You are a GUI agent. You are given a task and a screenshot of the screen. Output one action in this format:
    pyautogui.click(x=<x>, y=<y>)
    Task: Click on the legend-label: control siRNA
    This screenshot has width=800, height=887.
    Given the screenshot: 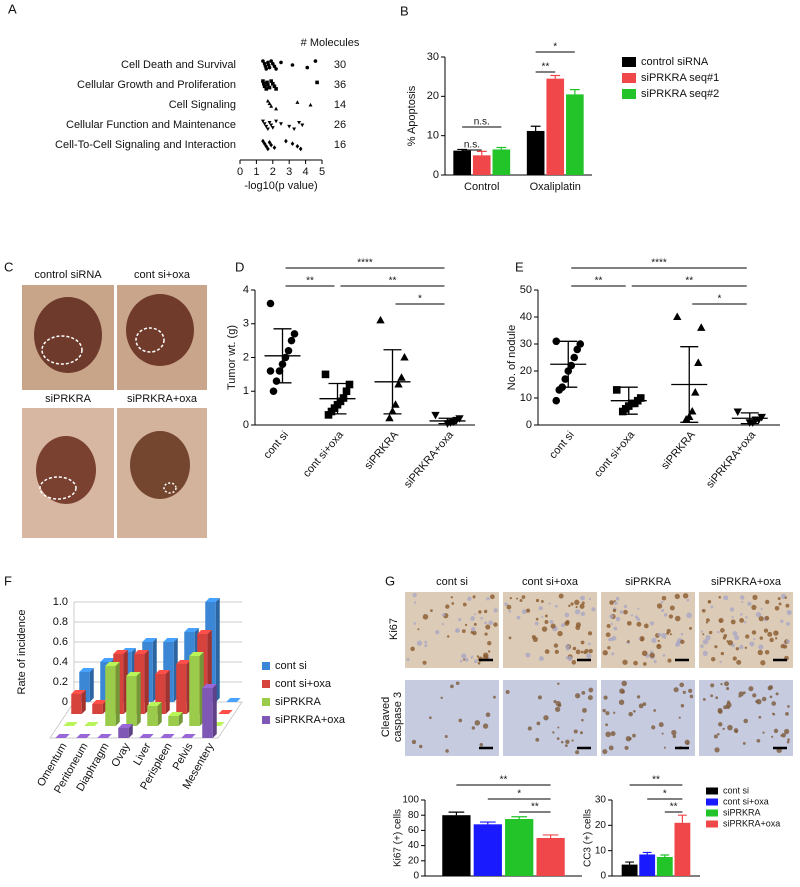 What is the action you would take?
    pyautogui.click(x=675, y=62)
    